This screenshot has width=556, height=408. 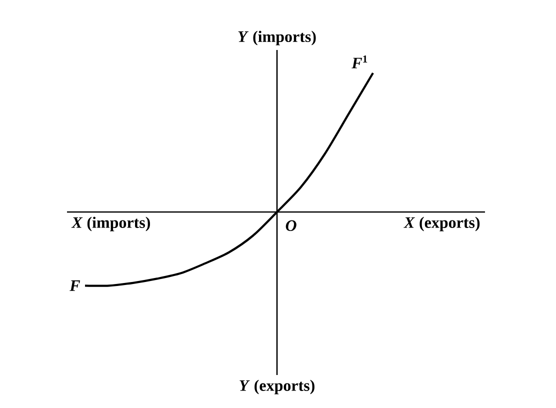 I want to click on text: Y (exports), so click(x=277, y=387).